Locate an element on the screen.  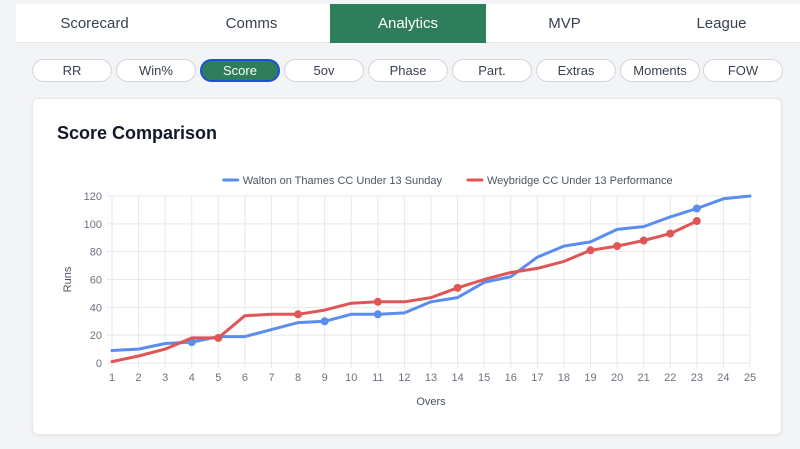
x-tick-label: 18 is located at coordinates (564, 378).